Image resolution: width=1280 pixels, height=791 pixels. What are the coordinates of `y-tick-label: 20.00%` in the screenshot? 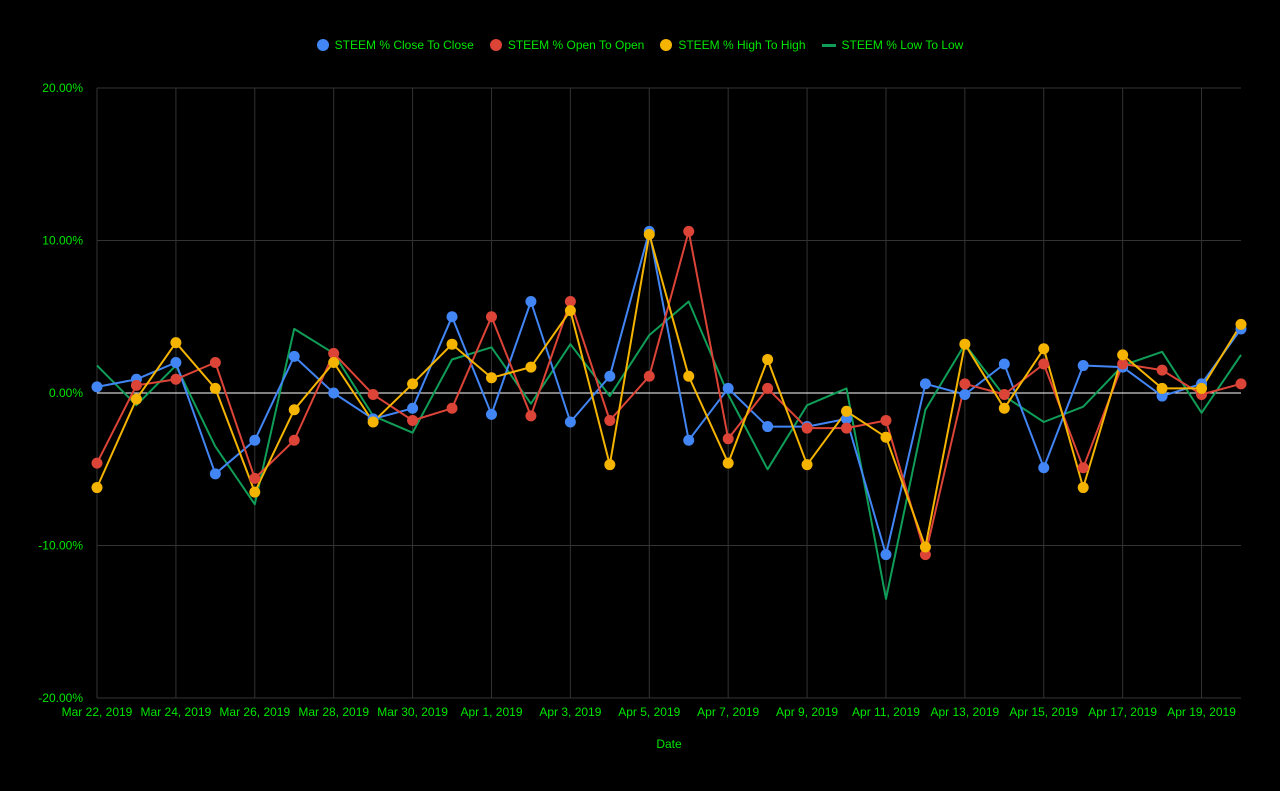 It's located at (62, 88).